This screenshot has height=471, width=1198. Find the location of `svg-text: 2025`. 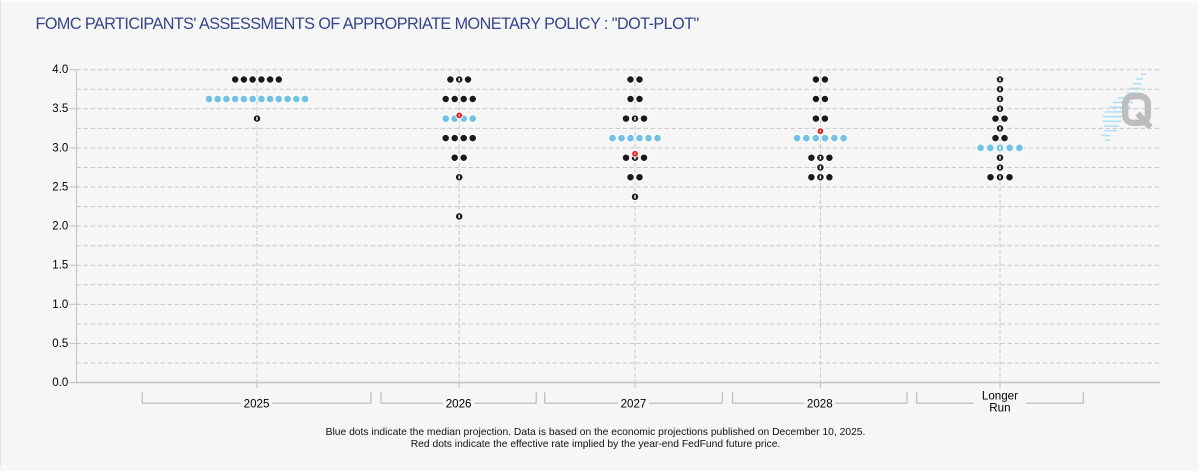

svg-text: 2025 is located at coordinates (257, 403).